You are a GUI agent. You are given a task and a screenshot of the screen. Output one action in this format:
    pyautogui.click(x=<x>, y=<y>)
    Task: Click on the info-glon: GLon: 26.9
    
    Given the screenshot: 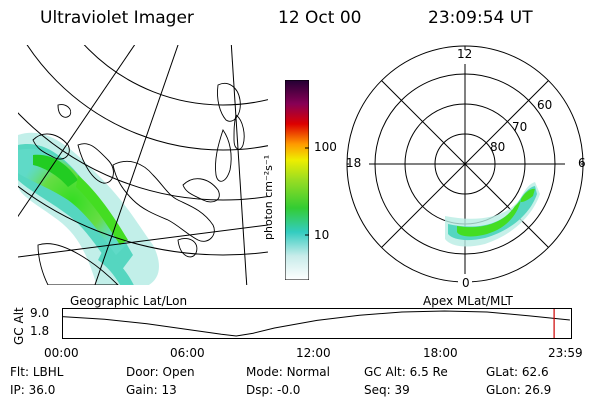 What is the action you would take?
    pyautogui.click(x=519, y=390)
    